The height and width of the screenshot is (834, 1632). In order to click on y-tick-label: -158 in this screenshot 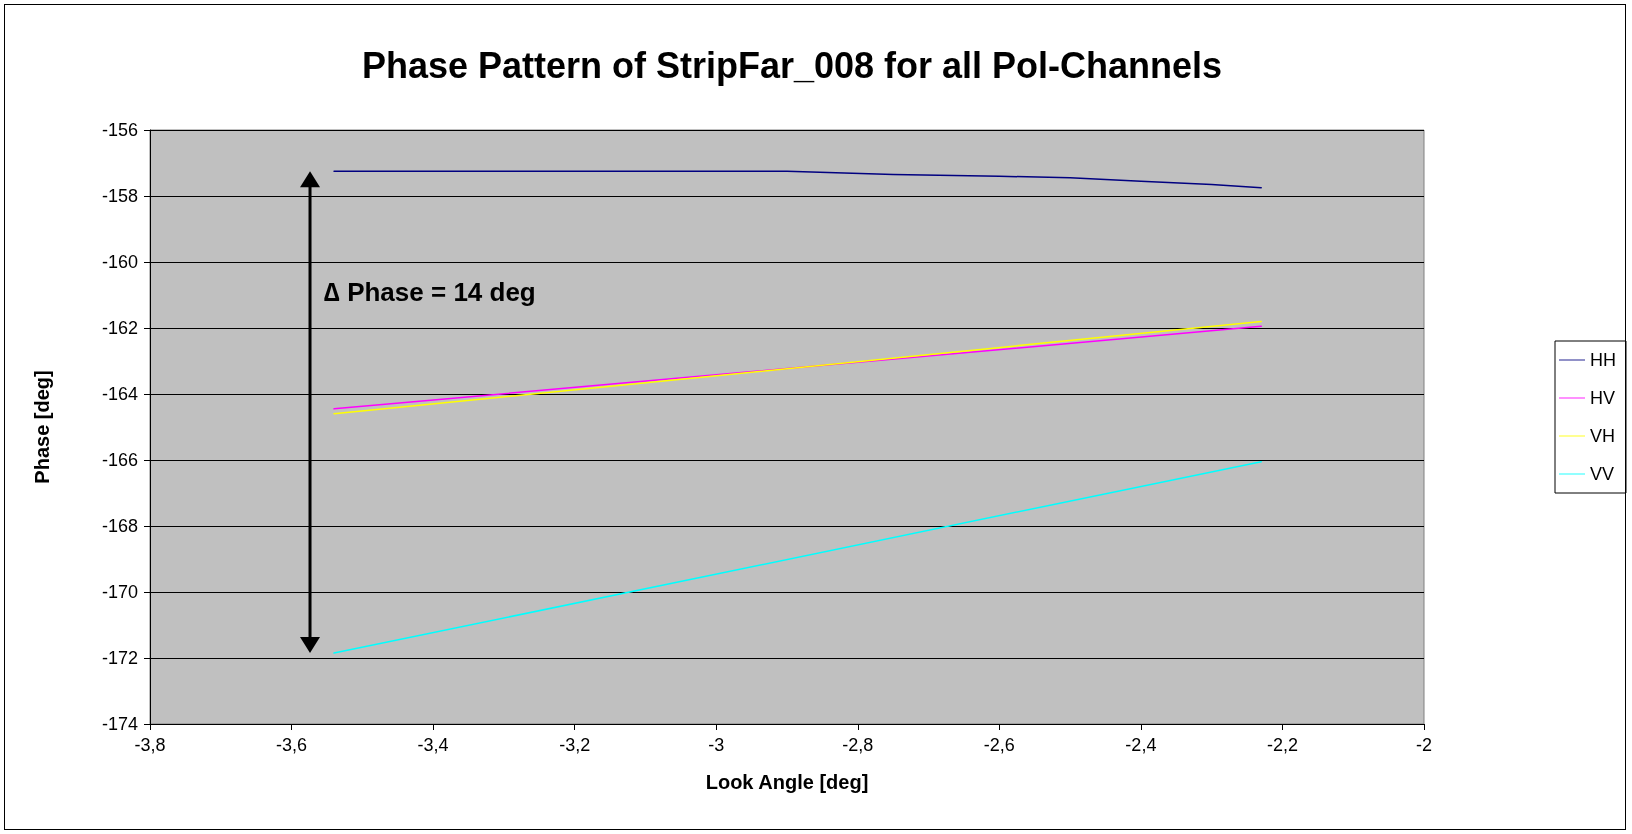, I will do `click(119, 196)`.